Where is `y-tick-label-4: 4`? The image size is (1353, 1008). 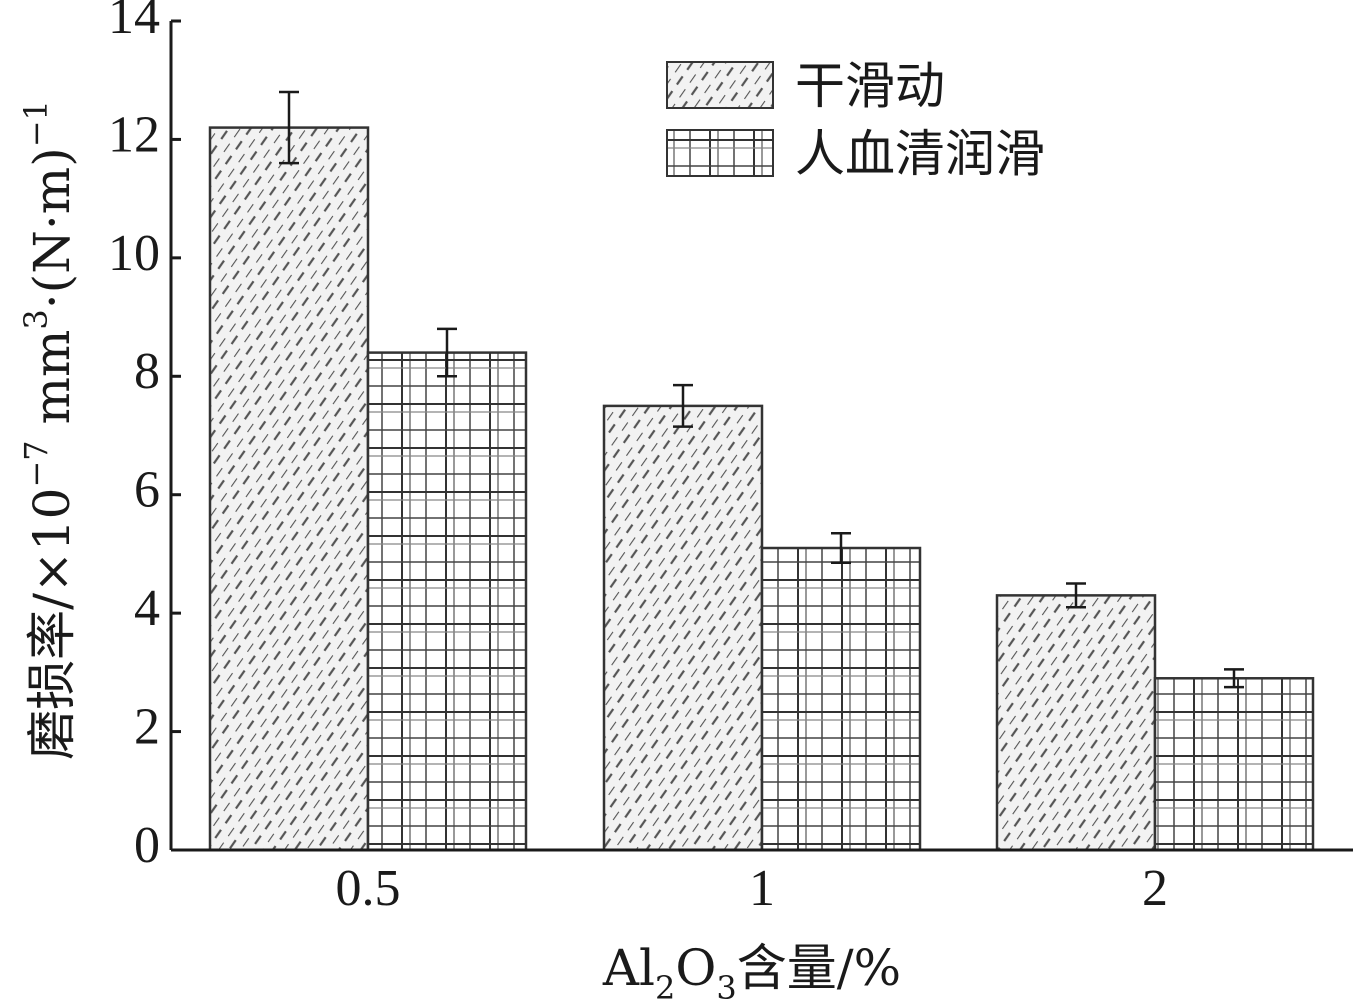
y-tick-label-4: 4 is located at coordinates (147, 608).